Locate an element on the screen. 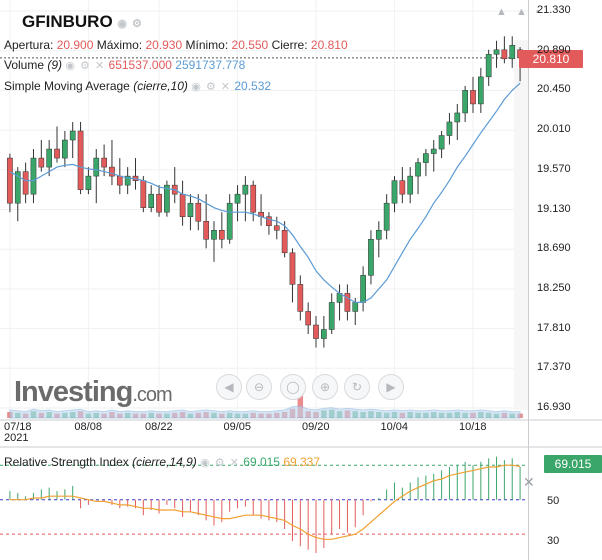 The image size is (602, 560). time-tick-label: 09/05 is located at coordinates (237, 427).